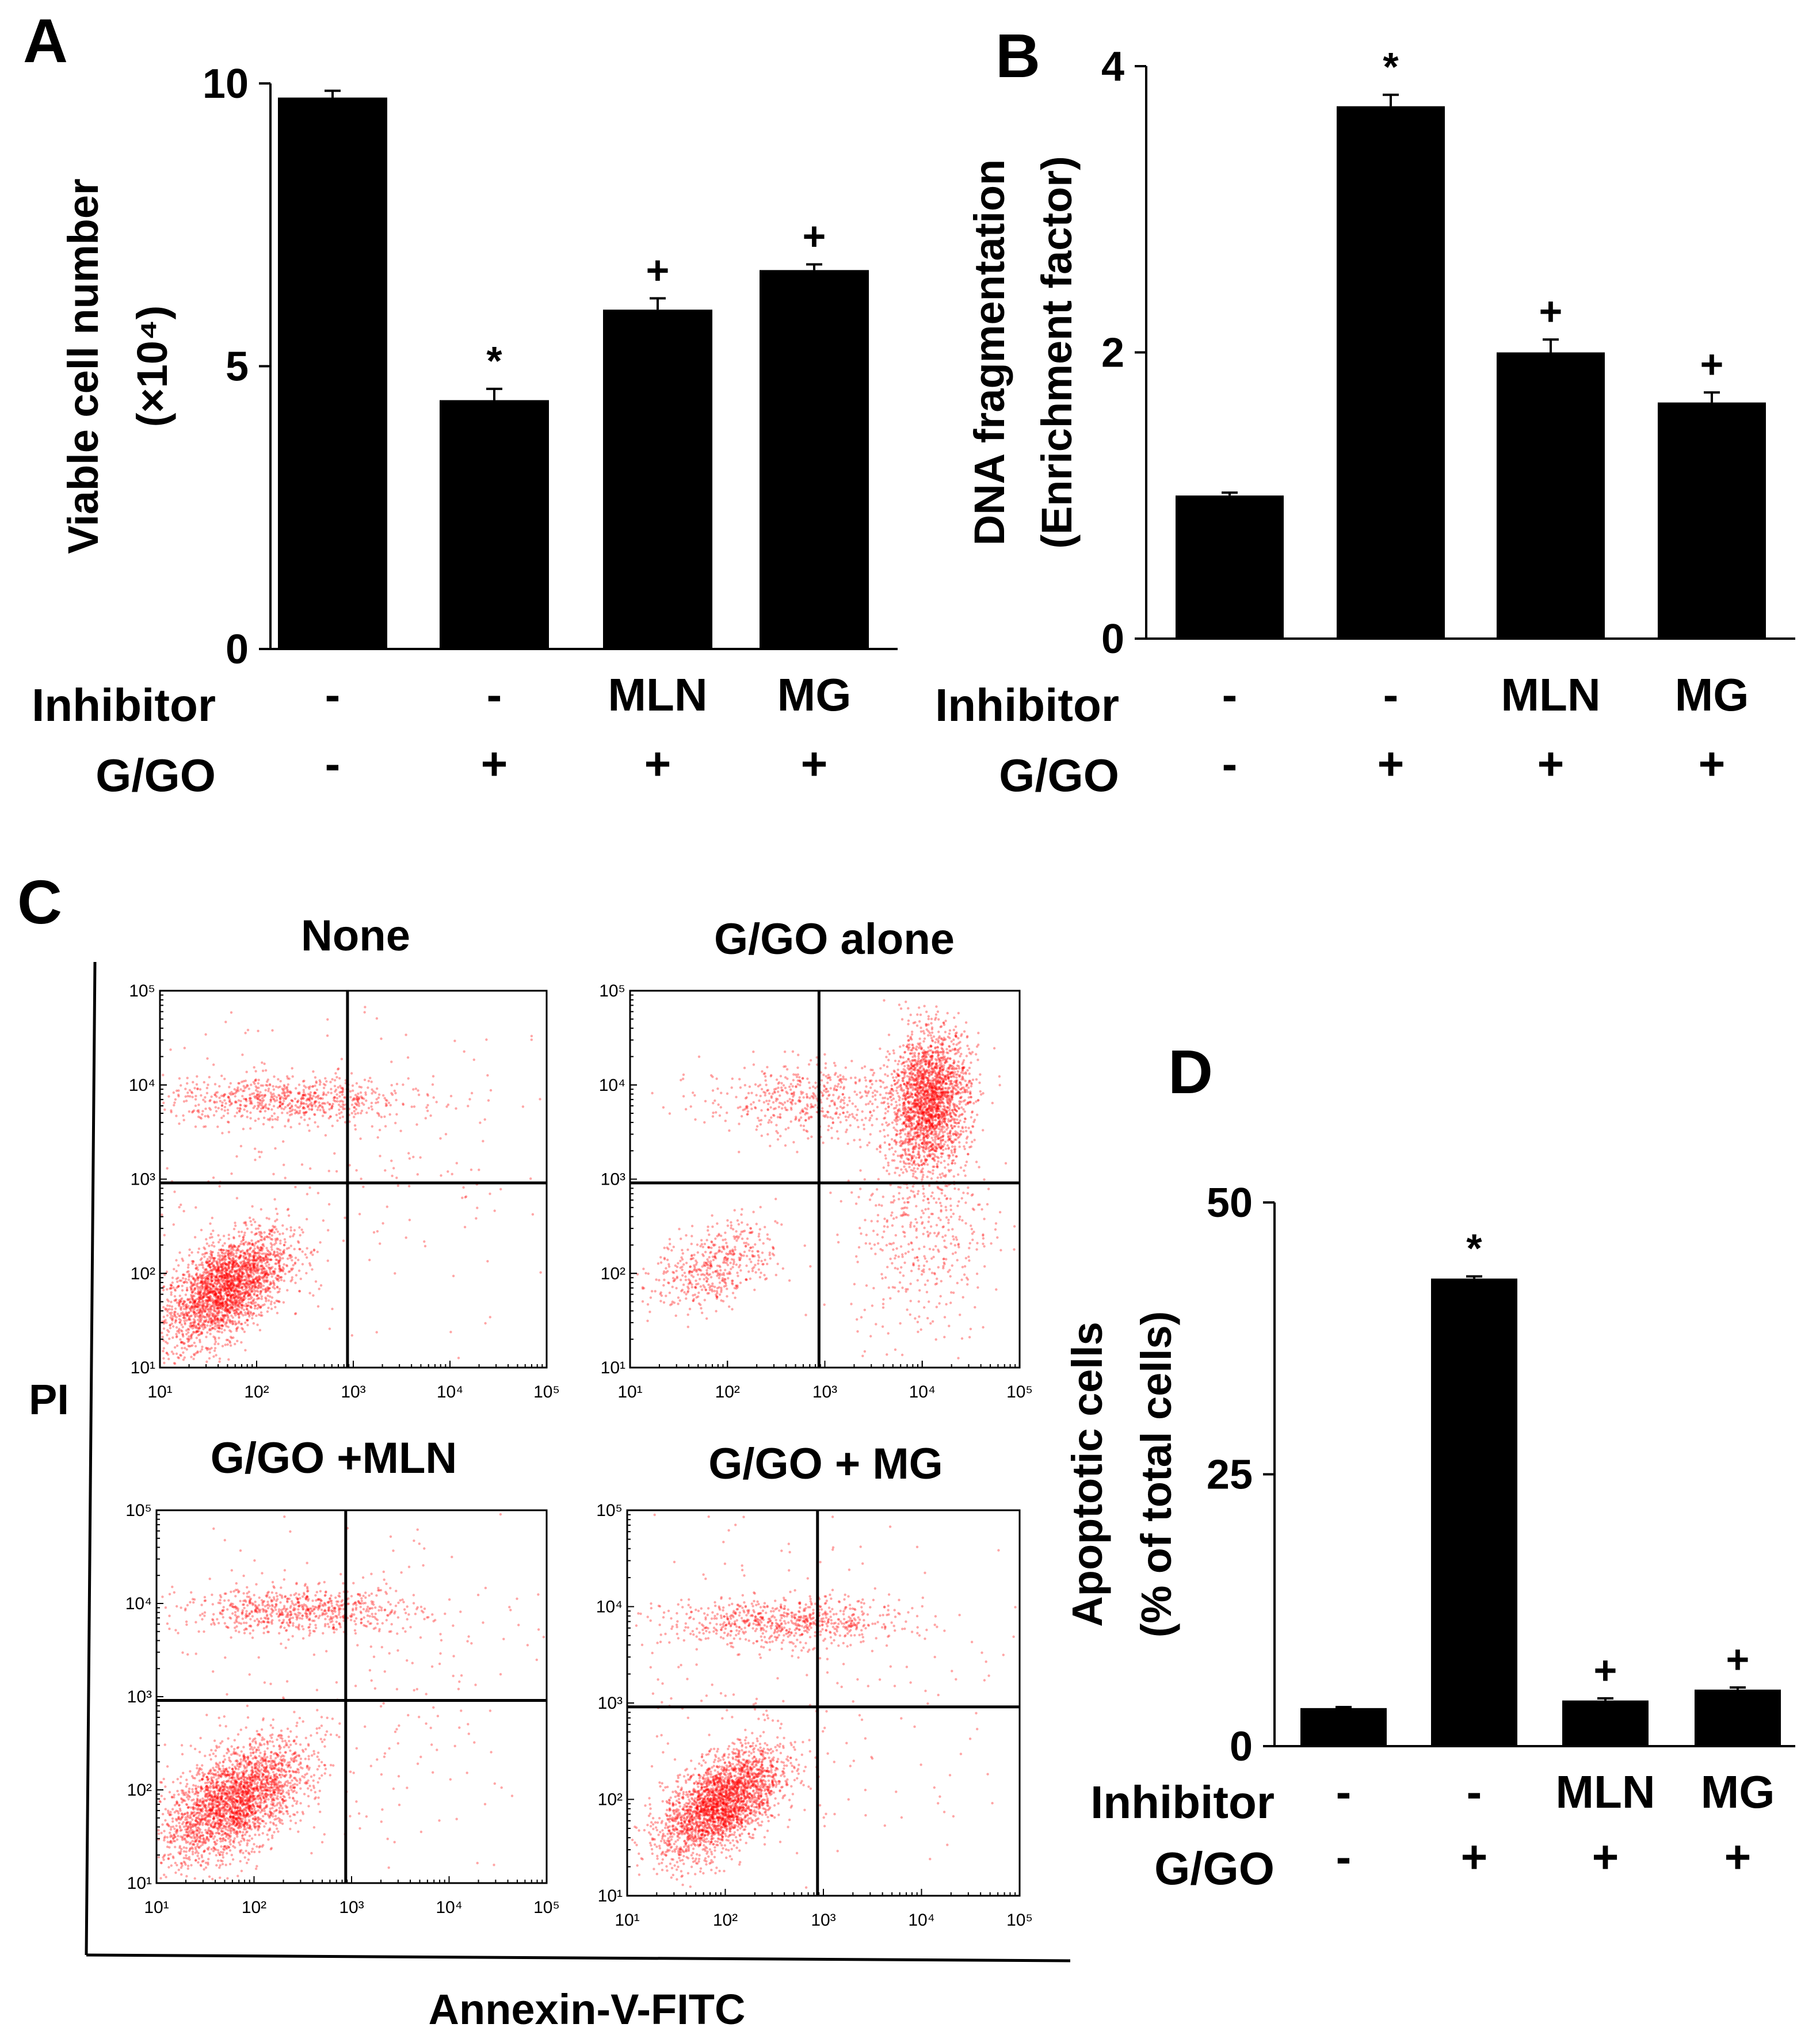  What do you see at coordinates (1344, 1791) in the screenshot?
I see `chart-d-row1-value: -` at bounding box center [1344, 1791].